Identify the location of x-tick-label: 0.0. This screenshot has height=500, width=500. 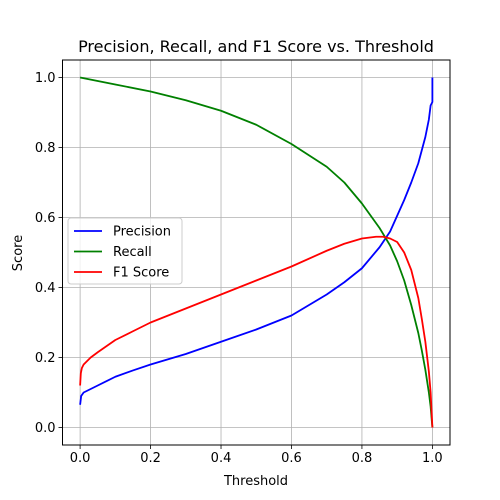
(80, 458).